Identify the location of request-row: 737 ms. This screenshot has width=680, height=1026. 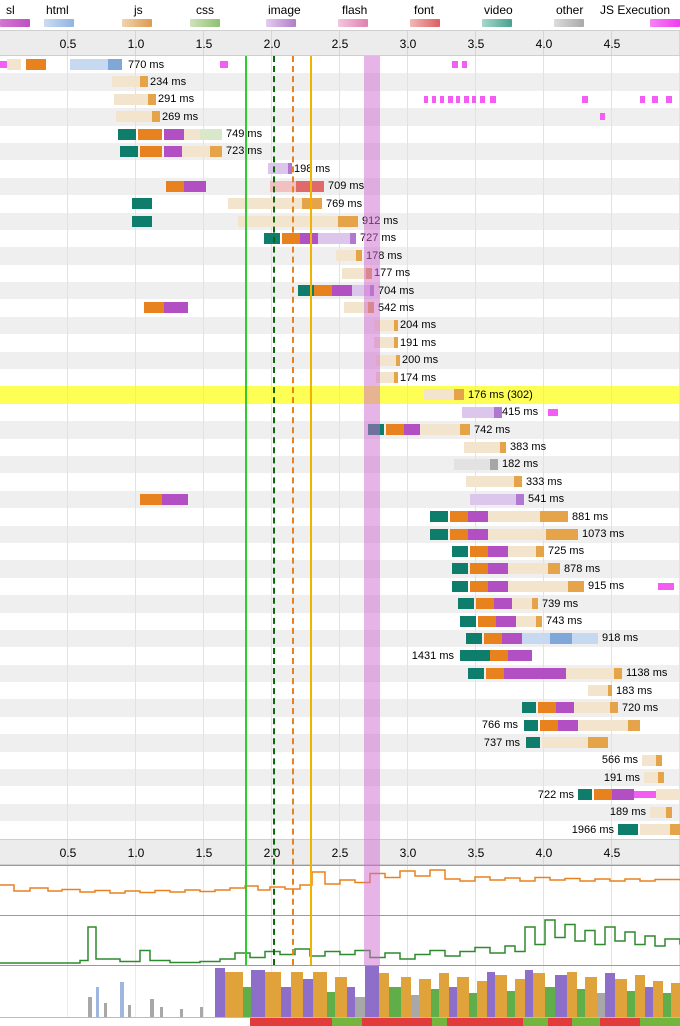
(340, 743).